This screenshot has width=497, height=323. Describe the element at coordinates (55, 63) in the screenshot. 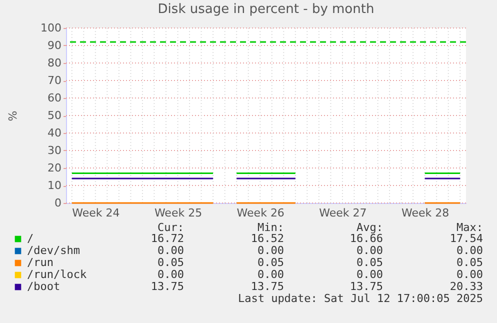

I see `y-tick-label: 80` at that location.